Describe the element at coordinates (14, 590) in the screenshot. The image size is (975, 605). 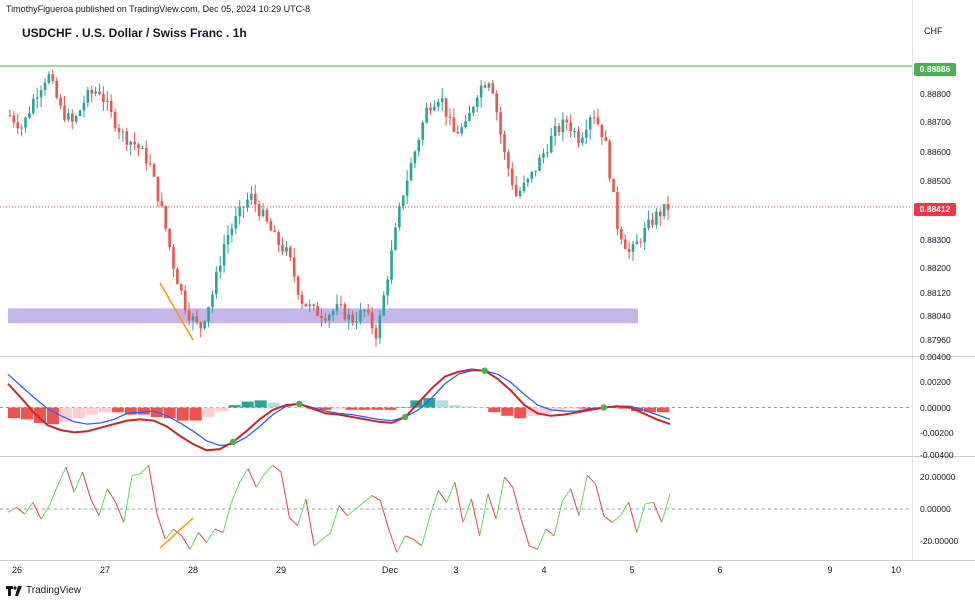
I see `tradingview-logo-icon` at that location.